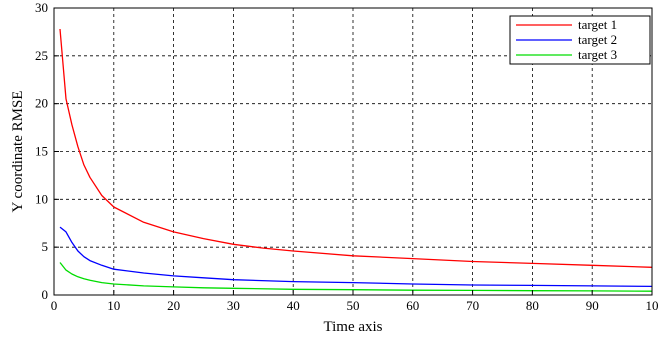 This screenshot has width=658, height=340. What do you see at coordinates (472, 305) in the screenshot?
I see `x-tick-label: 70` at bounding box center [472, 305].